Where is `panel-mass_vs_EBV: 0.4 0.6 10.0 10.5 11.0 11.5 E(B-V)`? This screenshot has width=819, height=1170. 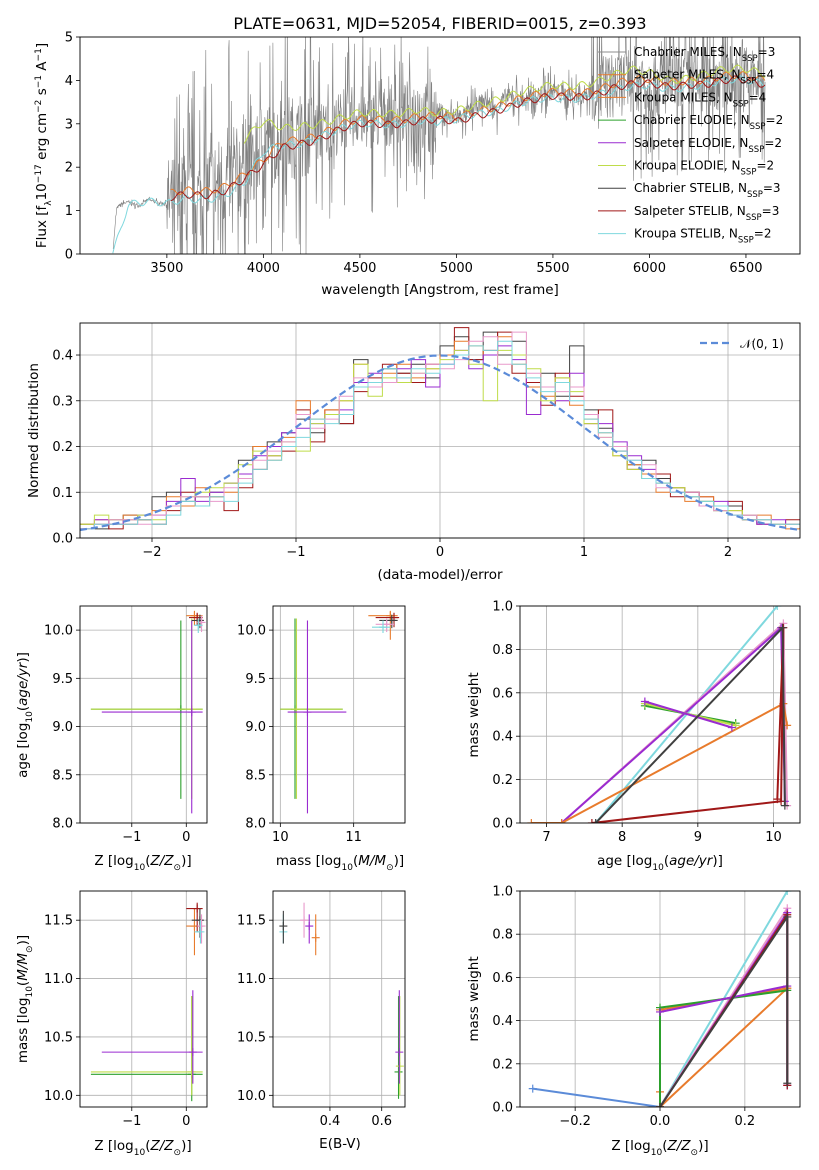 panel-mass_vs_EBV: 0.4 0.6 10.0 10.5 11.0 11.5 E(B-V) is located at coordinates (321, 1021).